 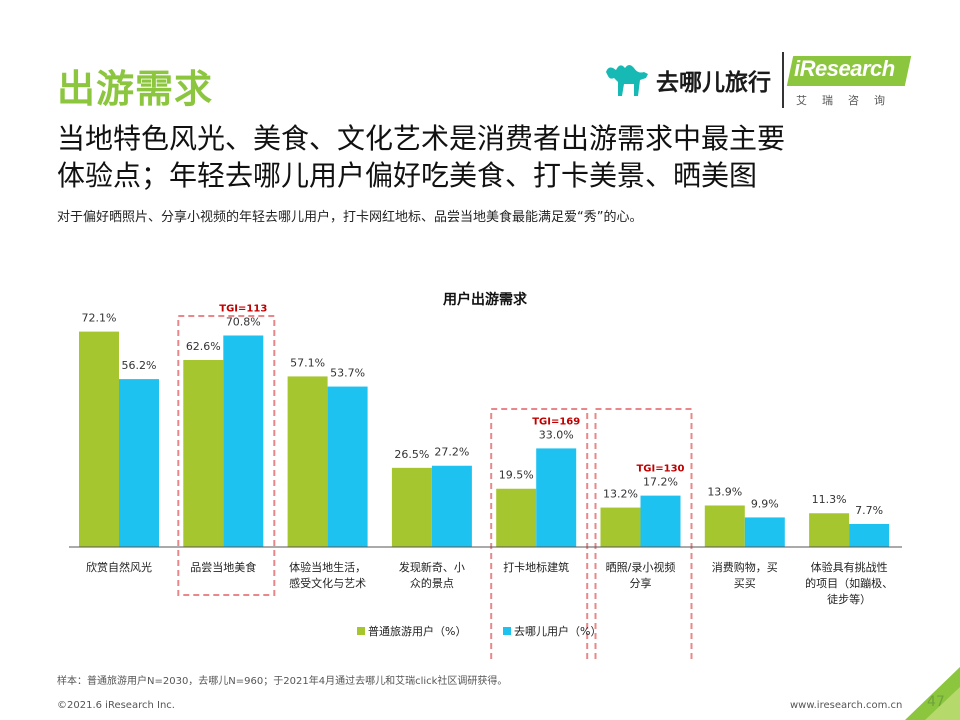 I want to click on website: www.iresearch.com.cn, so click(x=846, y=705).